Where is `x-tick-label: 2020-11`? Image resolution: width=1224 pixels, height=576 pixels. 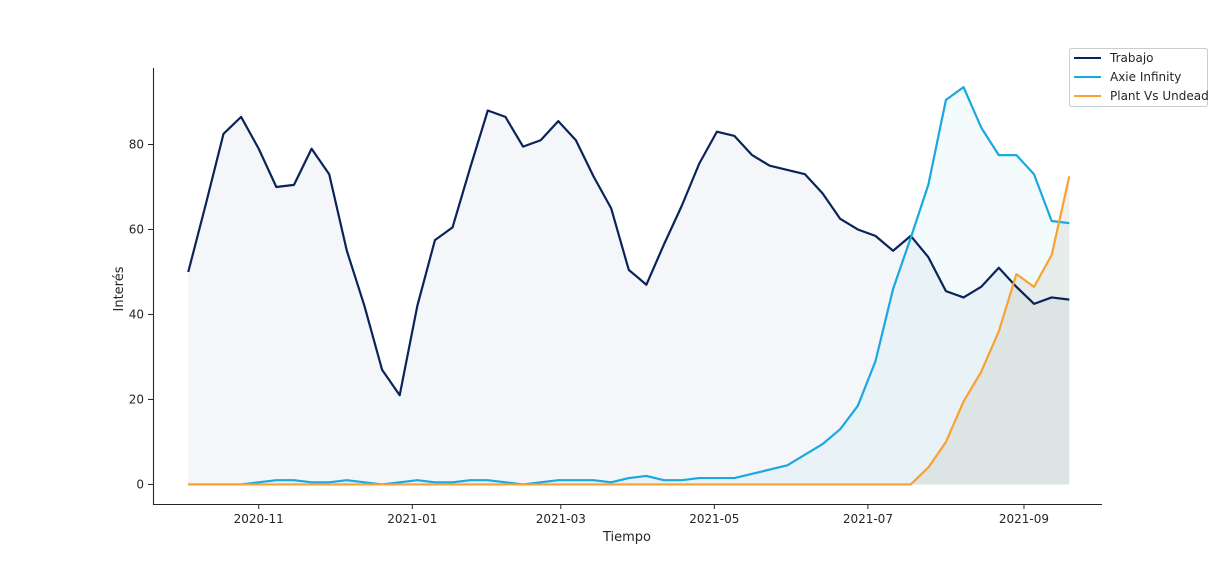 x-tick-label: 2020-11 is located at coordinates (259, 519).